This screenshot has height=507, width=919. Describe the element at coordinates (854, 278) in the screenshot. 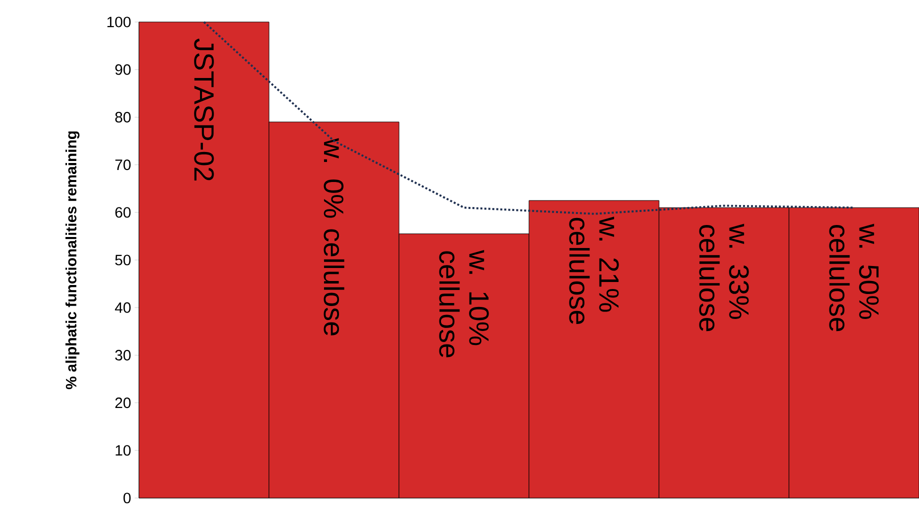

I see `x-tick-label: w. 50% cellulose` at that location.